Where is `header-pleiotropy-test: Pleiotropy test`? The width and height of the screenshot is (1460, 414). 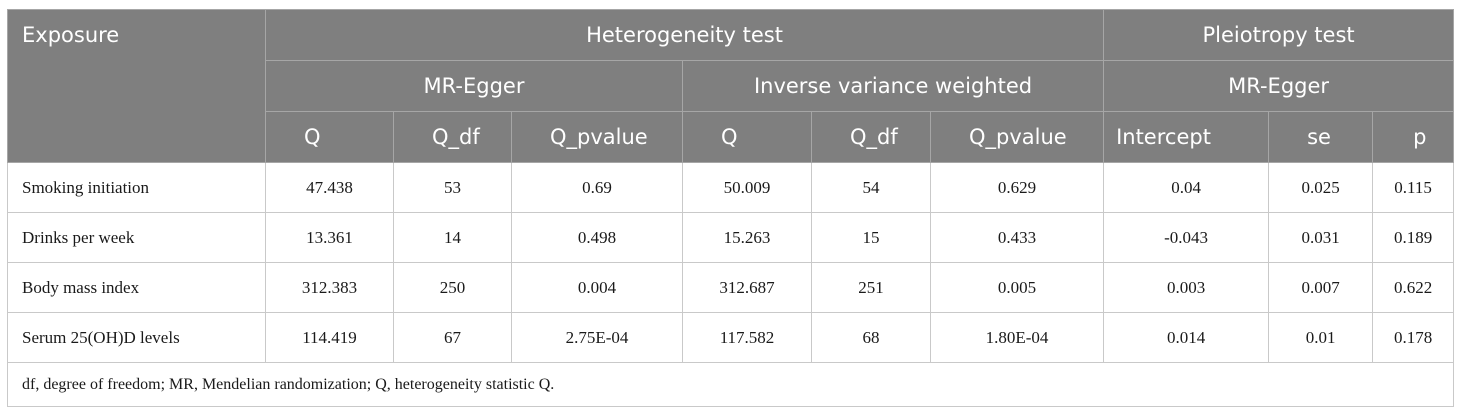
header-pleiotropy-test: Pleiotropy test is located at coordinates (1279, 35).